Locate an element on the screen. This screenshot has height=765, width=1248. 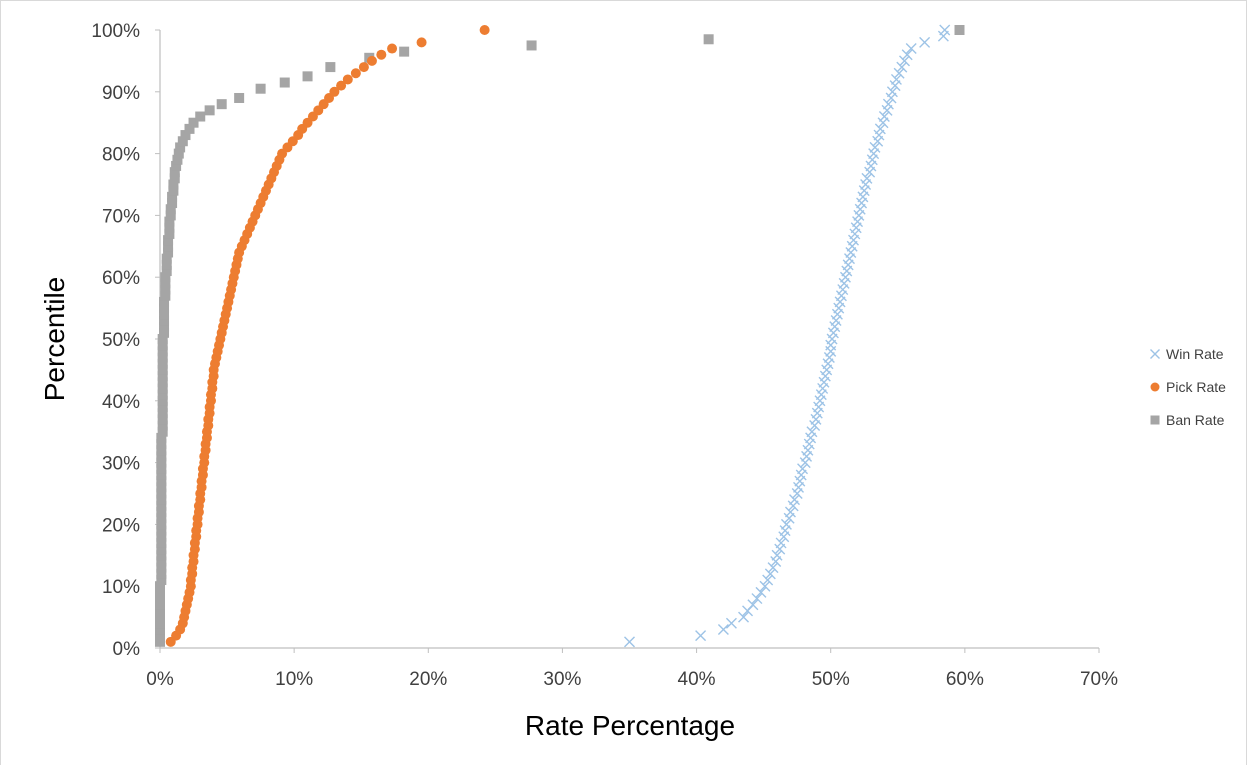
x-tick-label: 40% is located at coordinates (697, 679).